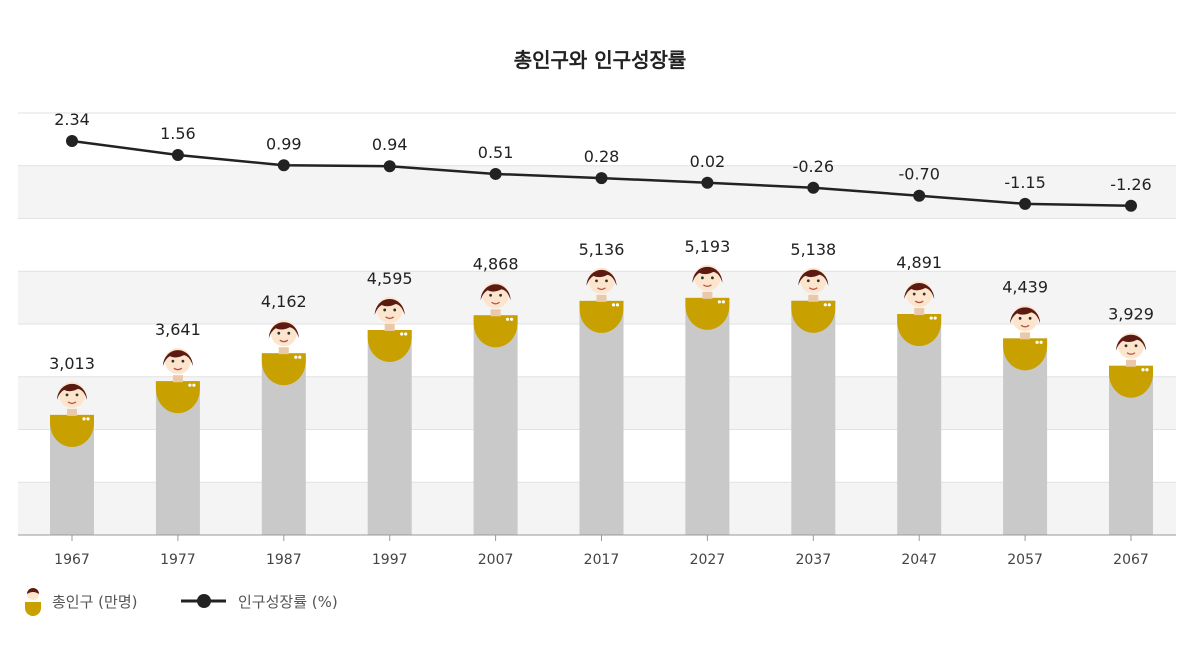  Describe the element at coordinates (284, 560) in the screenshot. I see `x-tick-label: 1987` at that location.